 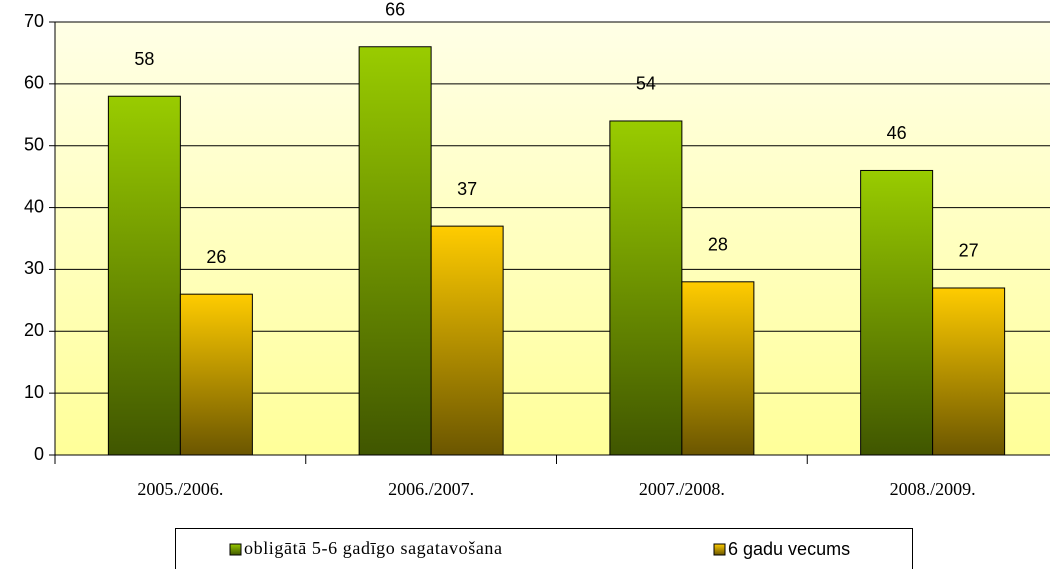 I want to click on data-label: 58, so click(x=144, y=59).